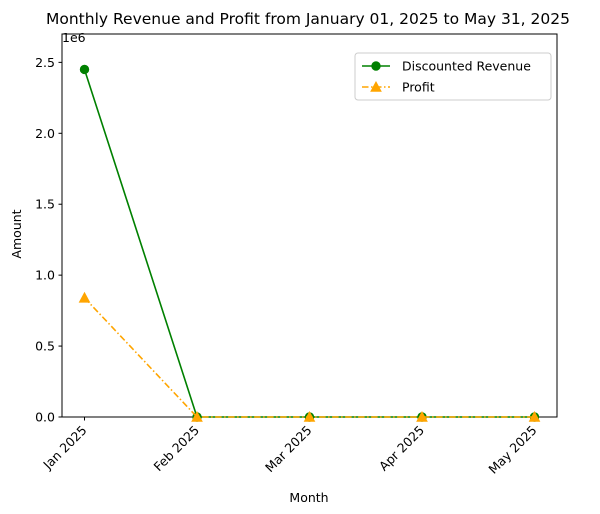 The image size is (600, 514). I want to click on y-tick-label: 2.0, so click(45, 133).